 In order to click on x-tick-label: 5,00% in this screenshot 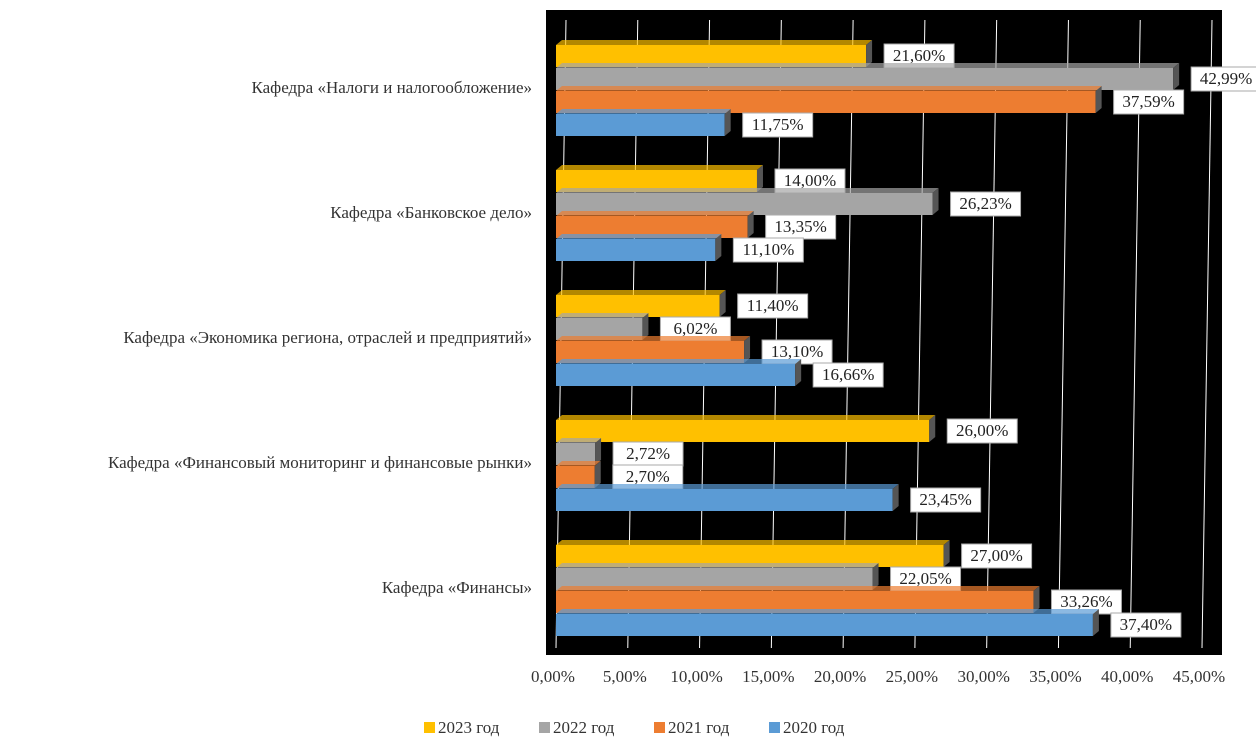, I will do `click(625, 676)`.